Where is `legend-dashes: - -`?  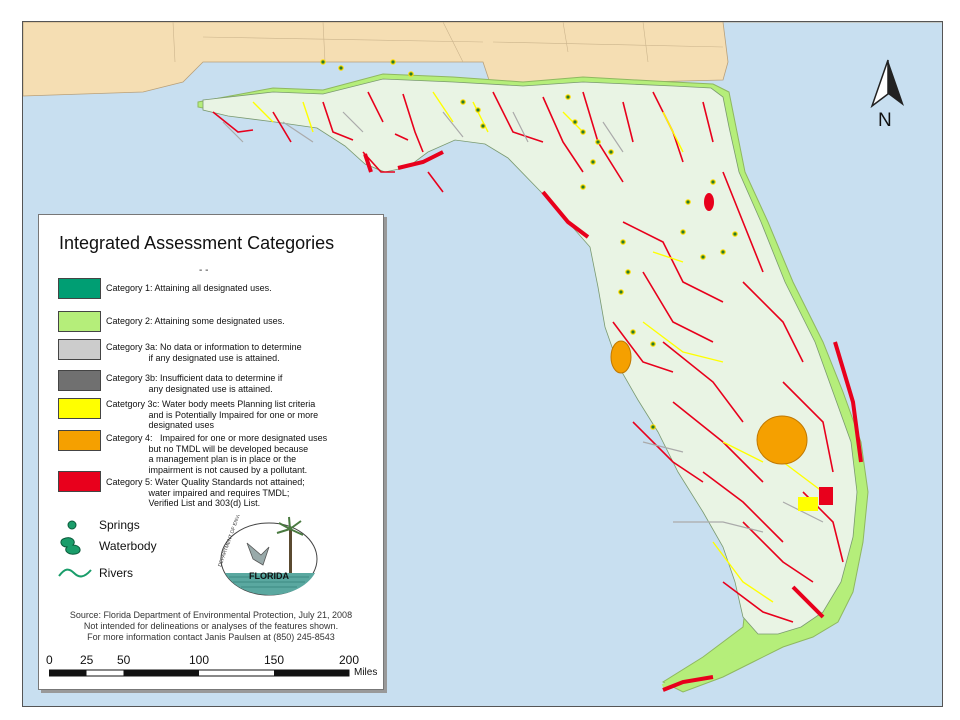 legend-dashes: - - is located at coordinates (204, 270).